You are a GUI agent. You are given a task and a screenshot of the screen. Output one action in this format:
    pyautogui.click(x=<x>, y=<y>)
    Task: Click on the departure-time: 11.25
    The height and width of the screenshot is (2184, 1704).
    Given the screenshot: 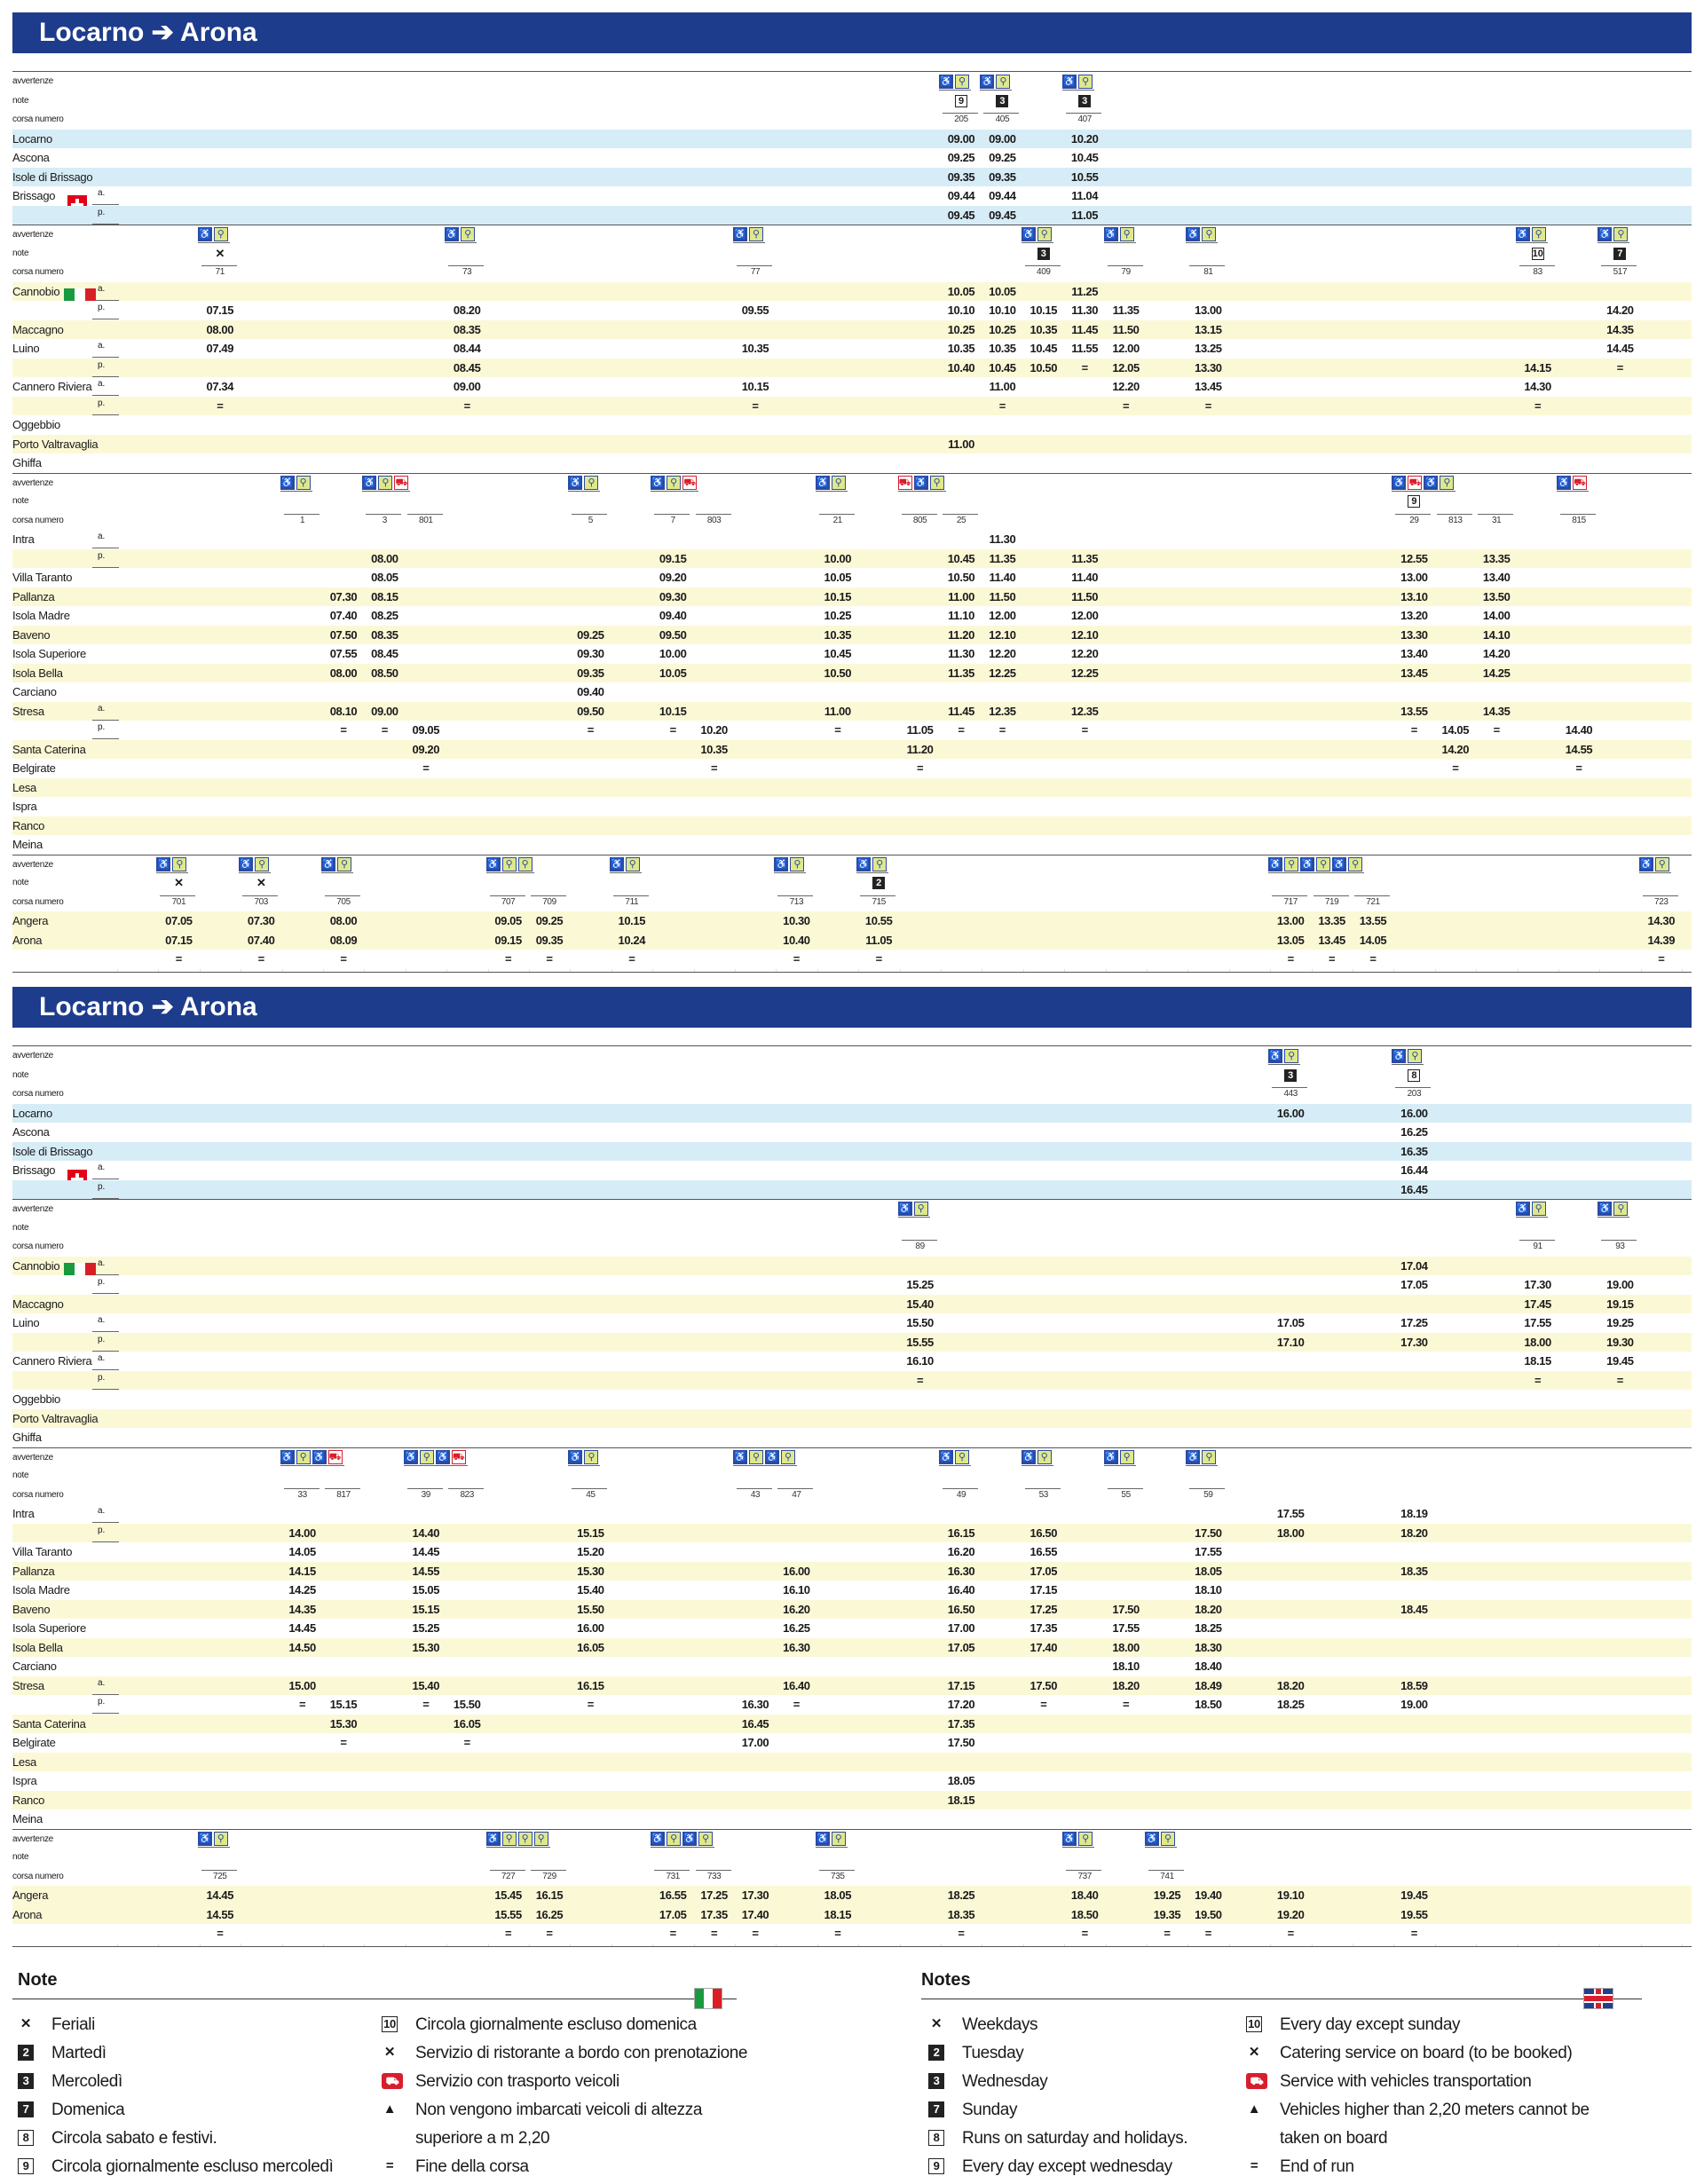 What is the action you would take?
    pyautogui.click(x=1085, y=291)
    